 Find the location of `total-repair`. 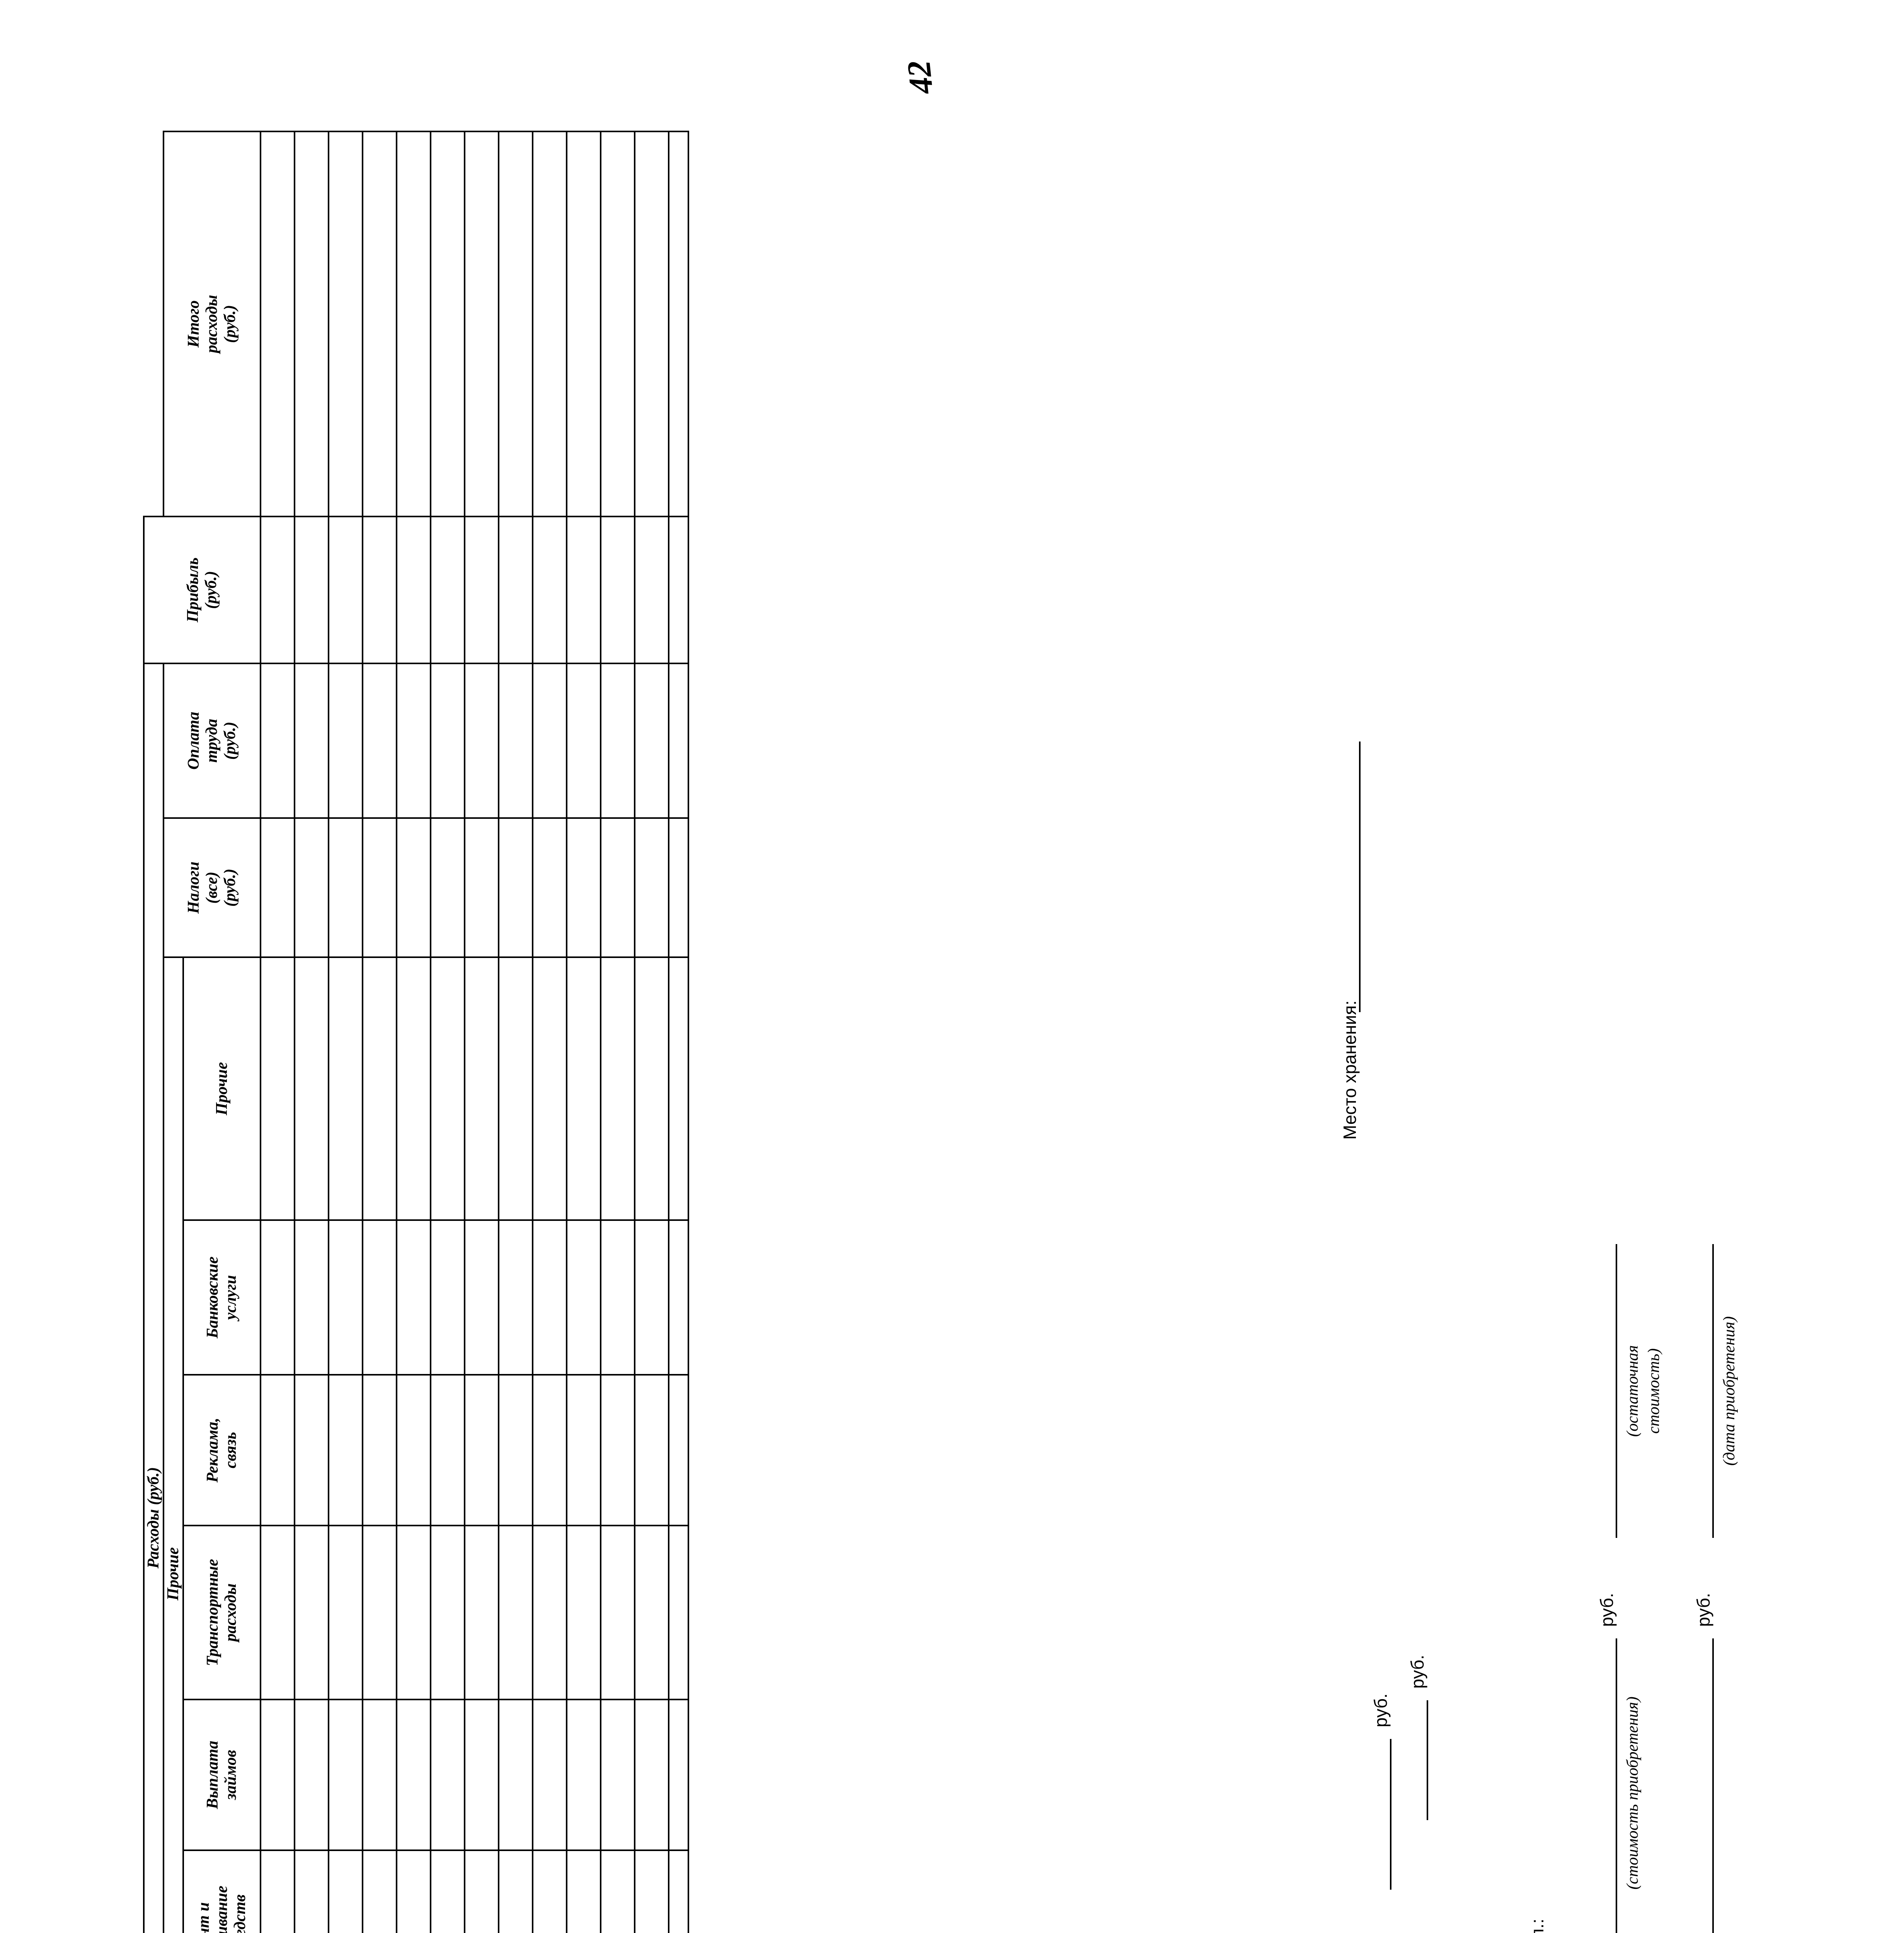

total-repair is located at coordinates (679, 1891).